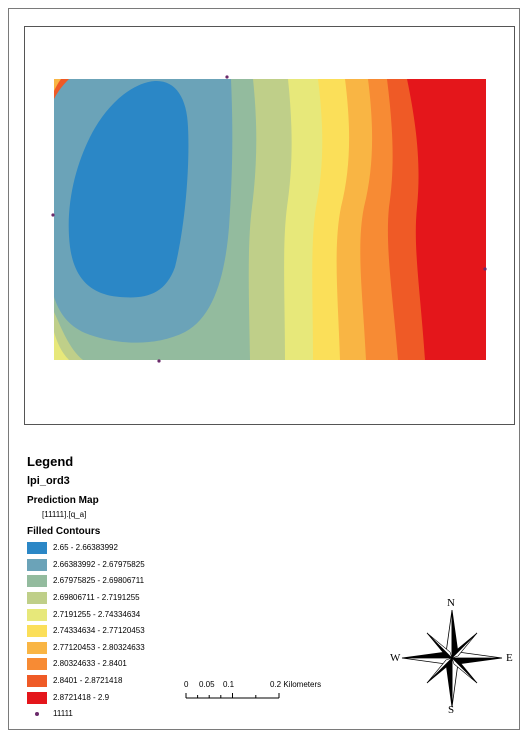  I want to click on scale-tick-label: 0, so click(186, 684).